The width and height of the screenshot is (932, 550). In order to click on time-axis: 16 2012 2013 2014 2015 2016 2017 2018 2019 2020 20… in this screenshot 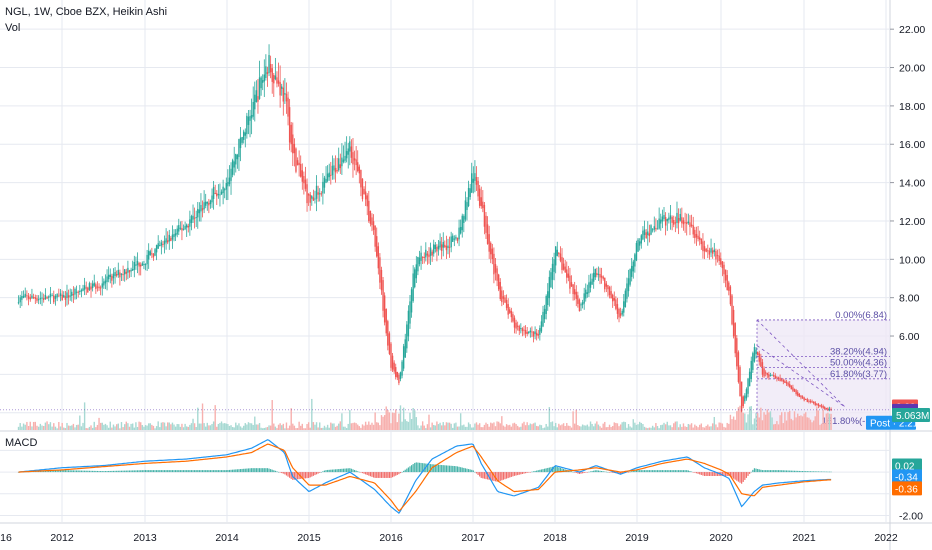, I will do `click(449, 538)`.